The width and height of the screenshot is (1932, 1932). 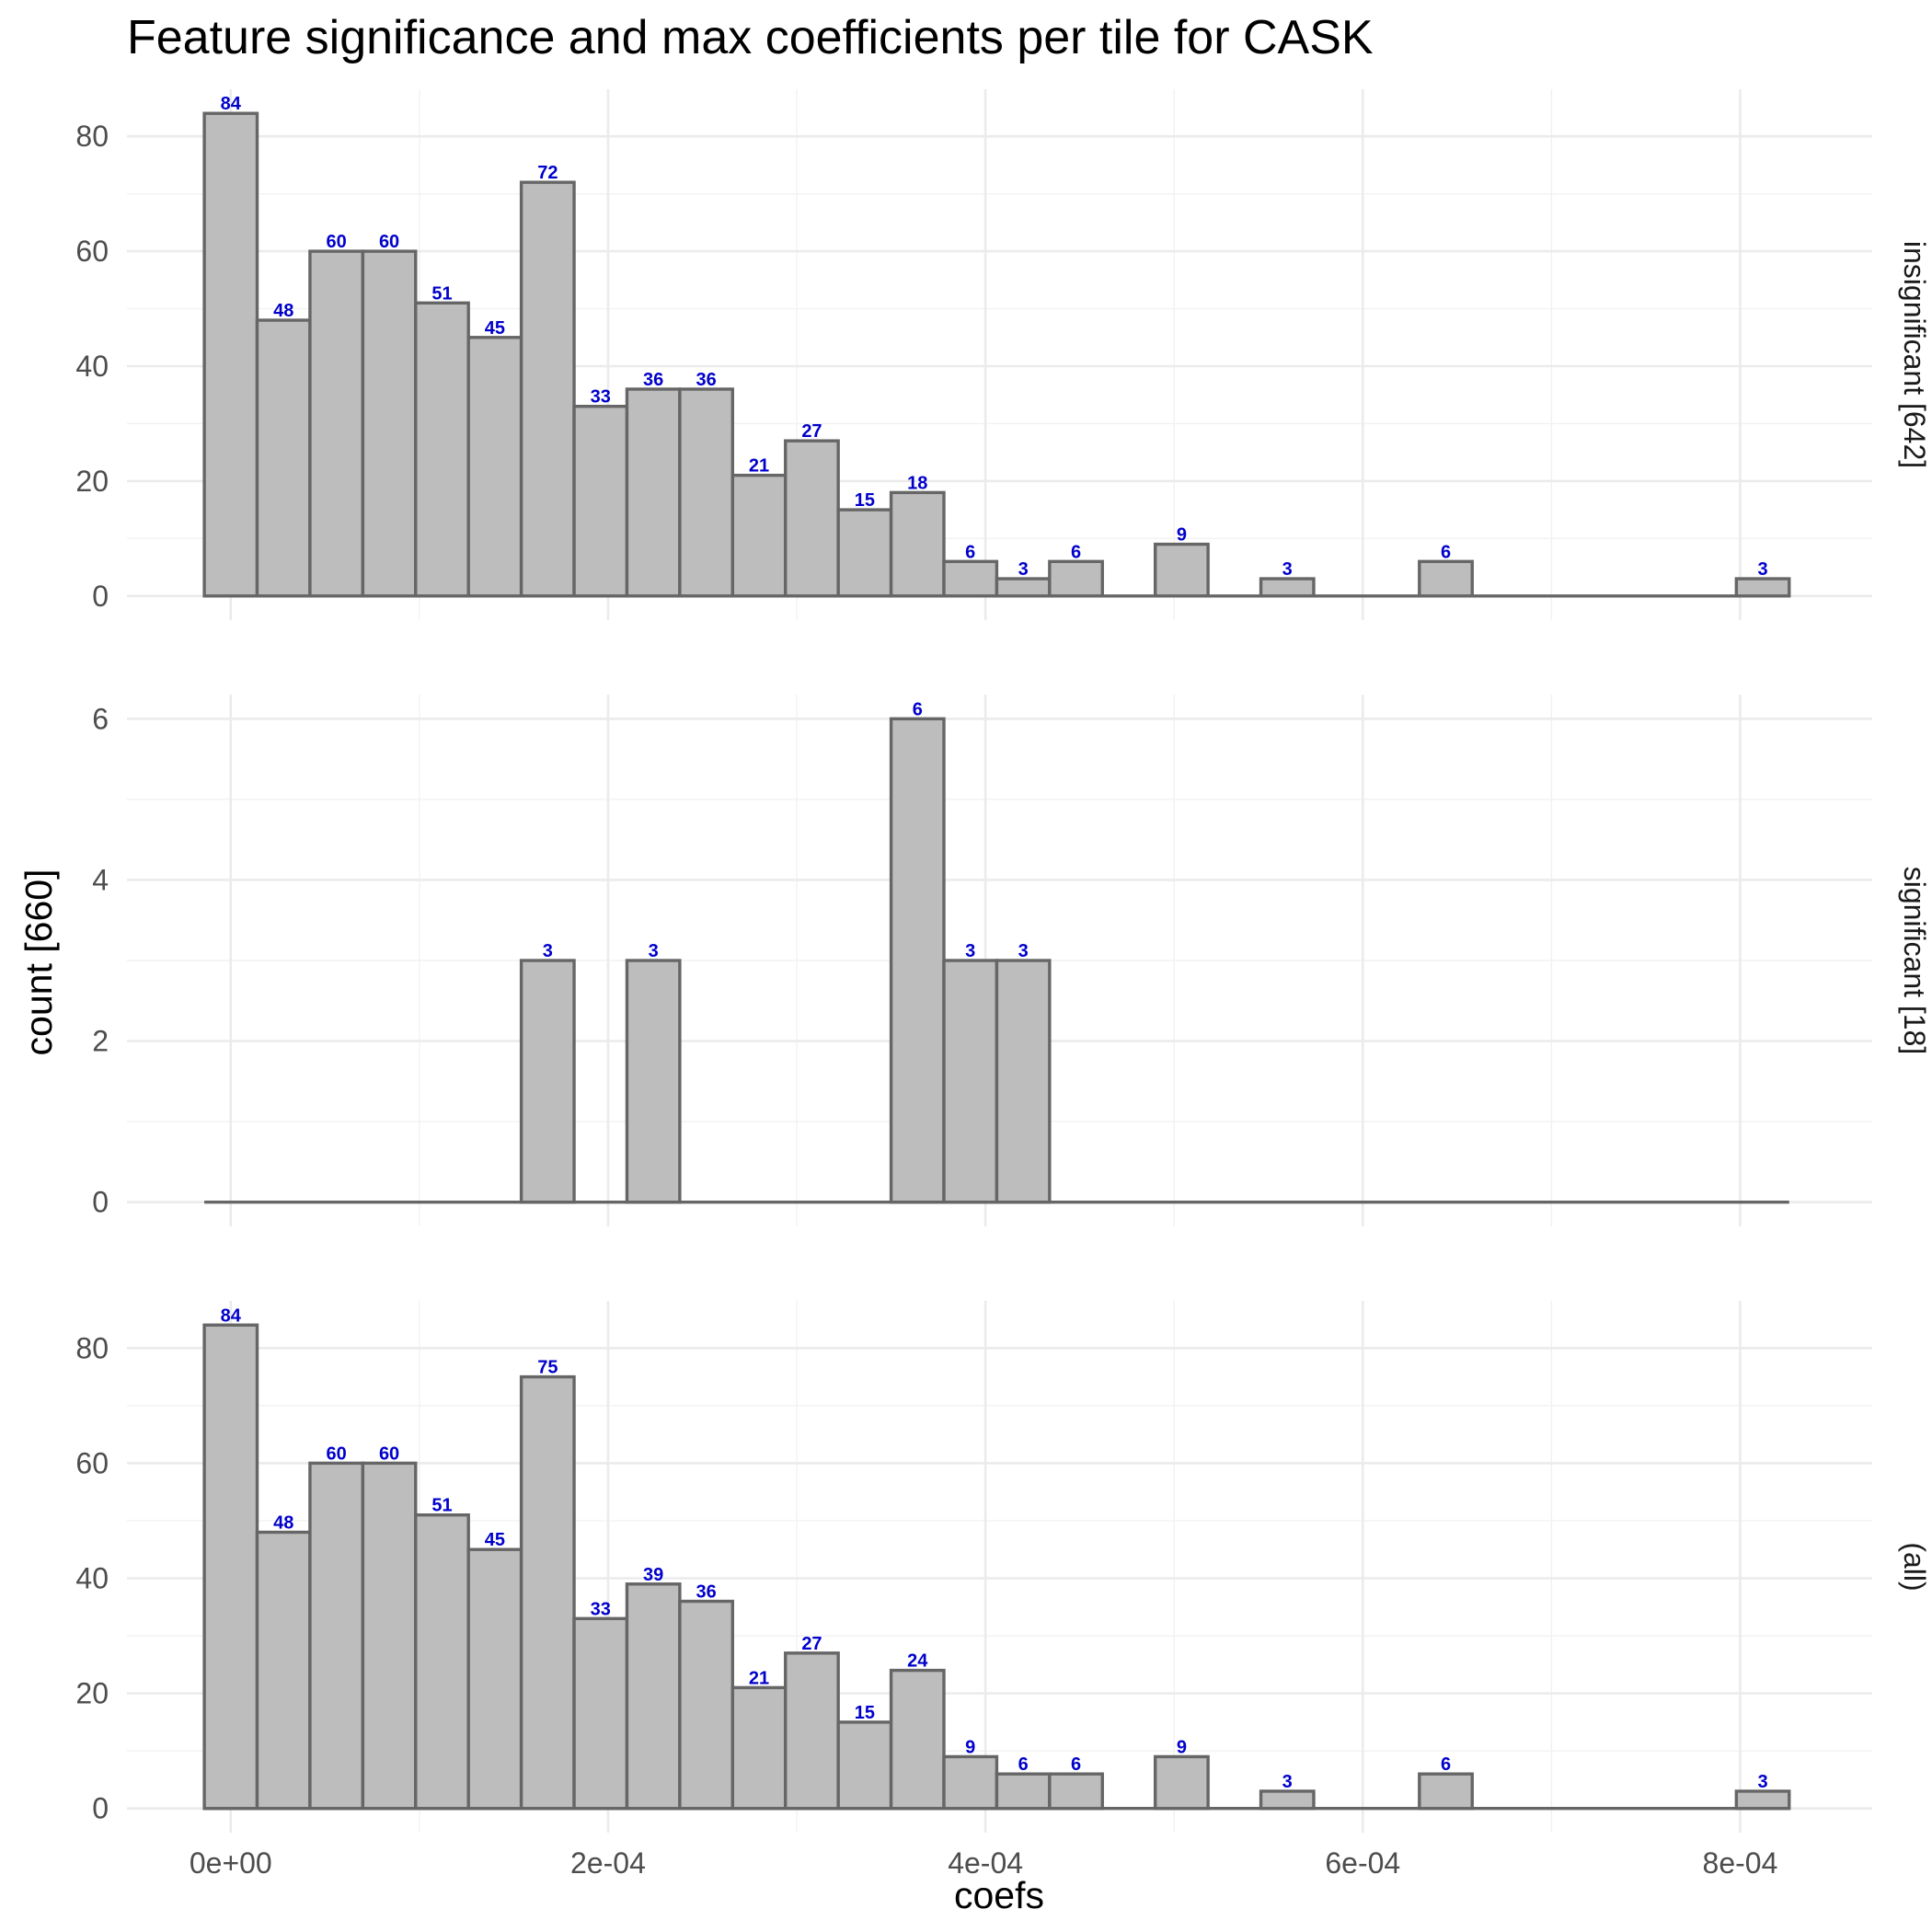 I want to click on y-tick-label: 20, so click(x=92, y=481).